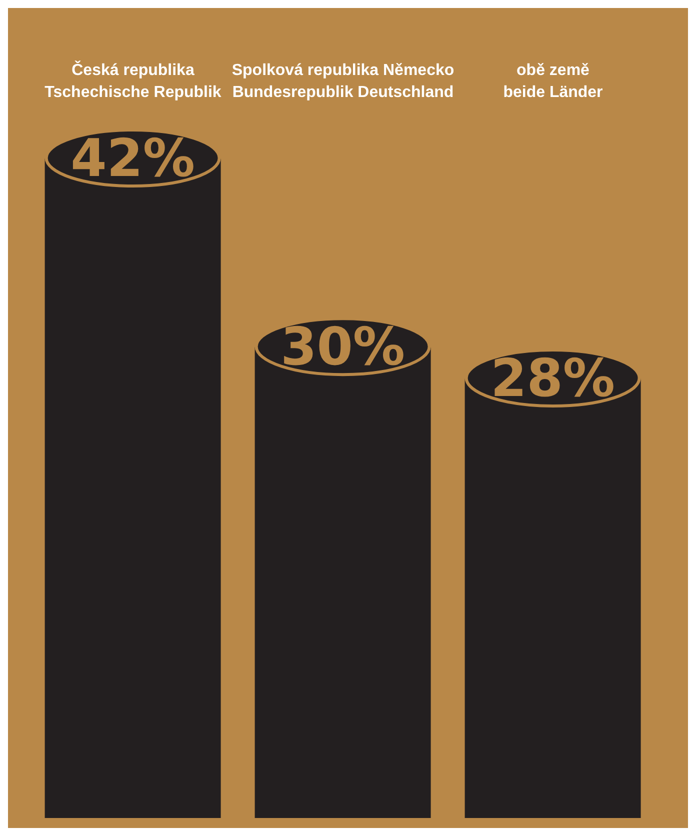 The height and width of the screenshot is (837, 696). I want to click on x-tick-label: Spolková republika Německo Bundesrepublik Deutschland, so click(343, 81).